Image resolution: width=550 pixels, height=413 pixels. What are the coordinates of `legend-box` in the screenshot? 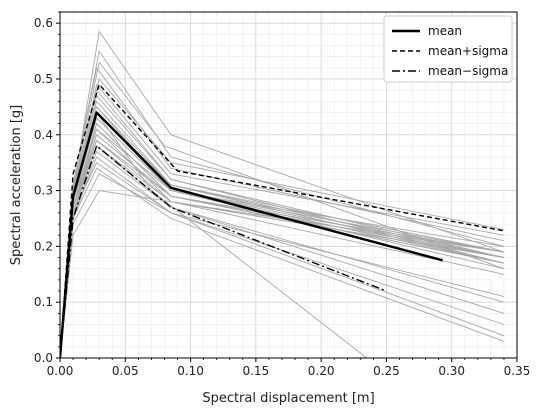 It's located at (448, 49).